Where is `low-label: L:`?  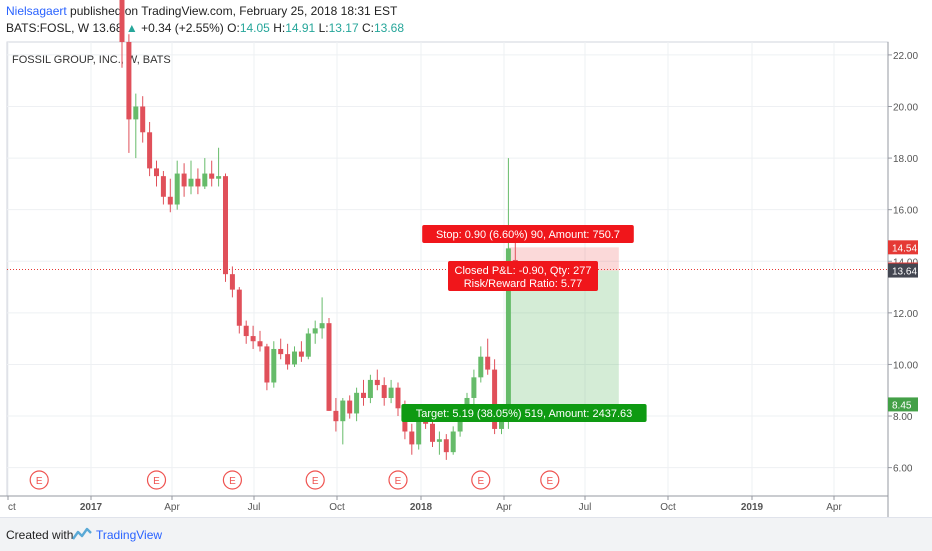 low-label: L: is located at coordinates (323, 28).